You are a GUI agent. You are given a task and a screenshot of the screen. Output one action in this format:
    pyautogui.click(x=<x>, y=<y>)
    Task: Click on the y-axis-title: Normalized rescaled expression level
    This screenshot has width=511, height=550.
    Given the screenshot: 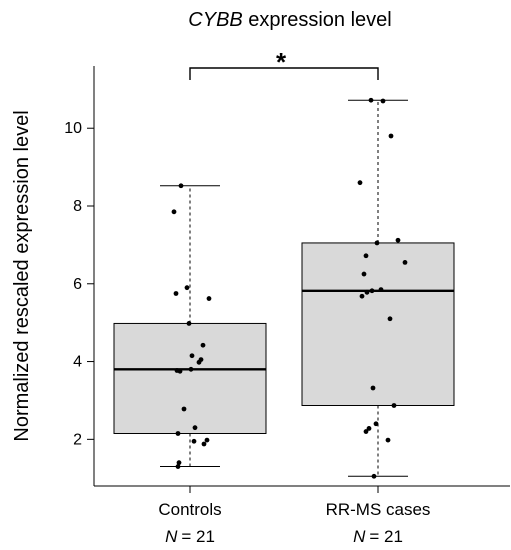 What is the action you would take?
    pyautogui.click(x=22, y=275)
    